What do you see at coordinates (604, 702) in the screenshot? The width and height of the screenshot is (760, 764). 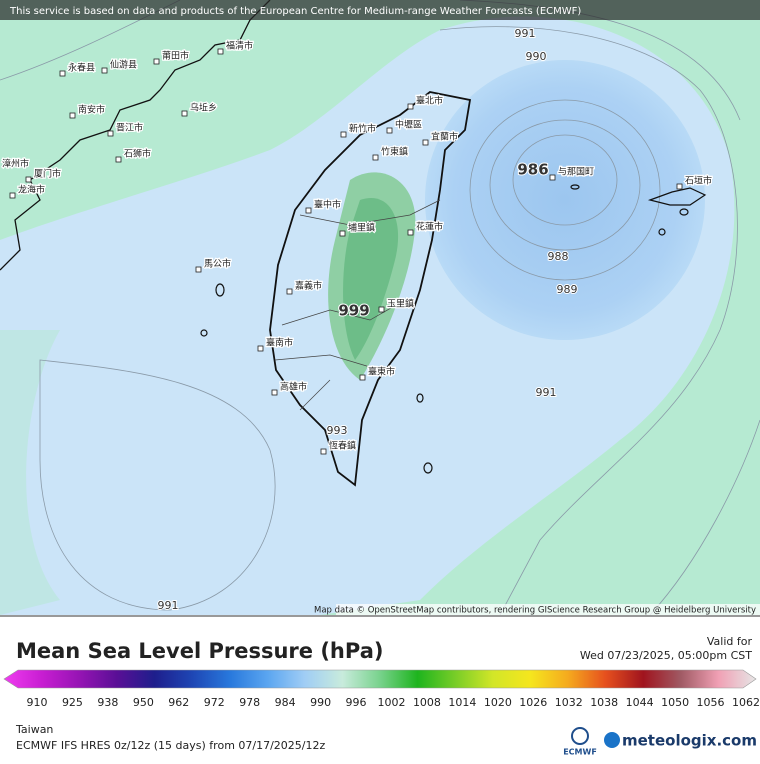 I see `colorbar-tick-label: 1038` at bounding box center [604, 702].